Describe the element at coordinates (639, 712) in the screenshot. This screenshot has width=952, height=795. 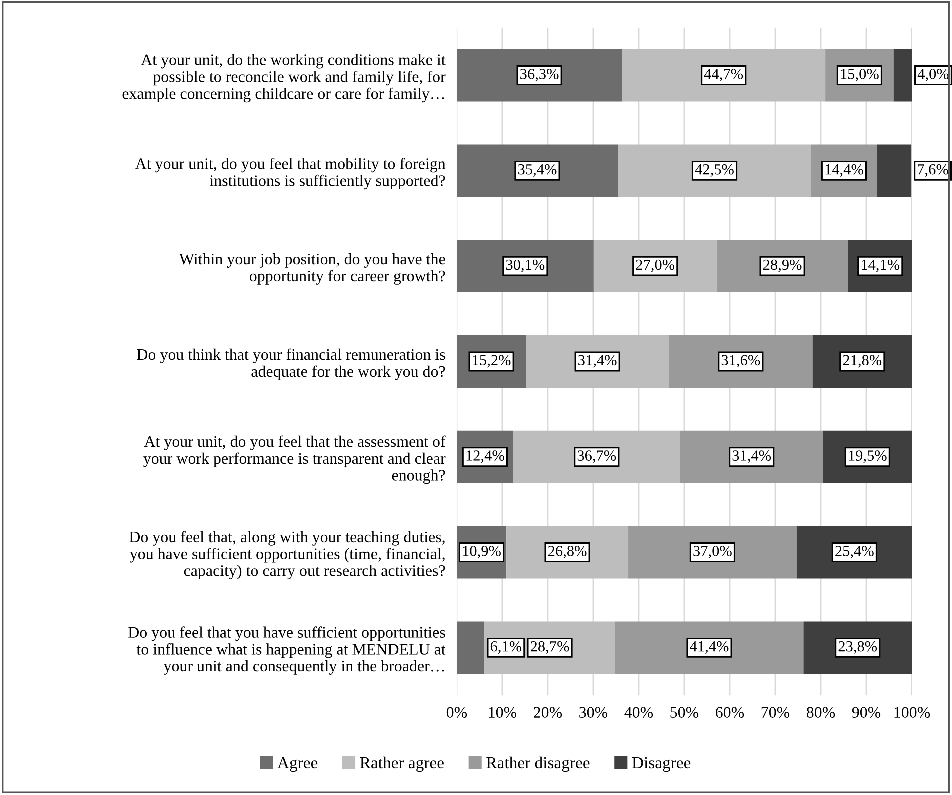
I see `x-tick-label: 40%` at that location.